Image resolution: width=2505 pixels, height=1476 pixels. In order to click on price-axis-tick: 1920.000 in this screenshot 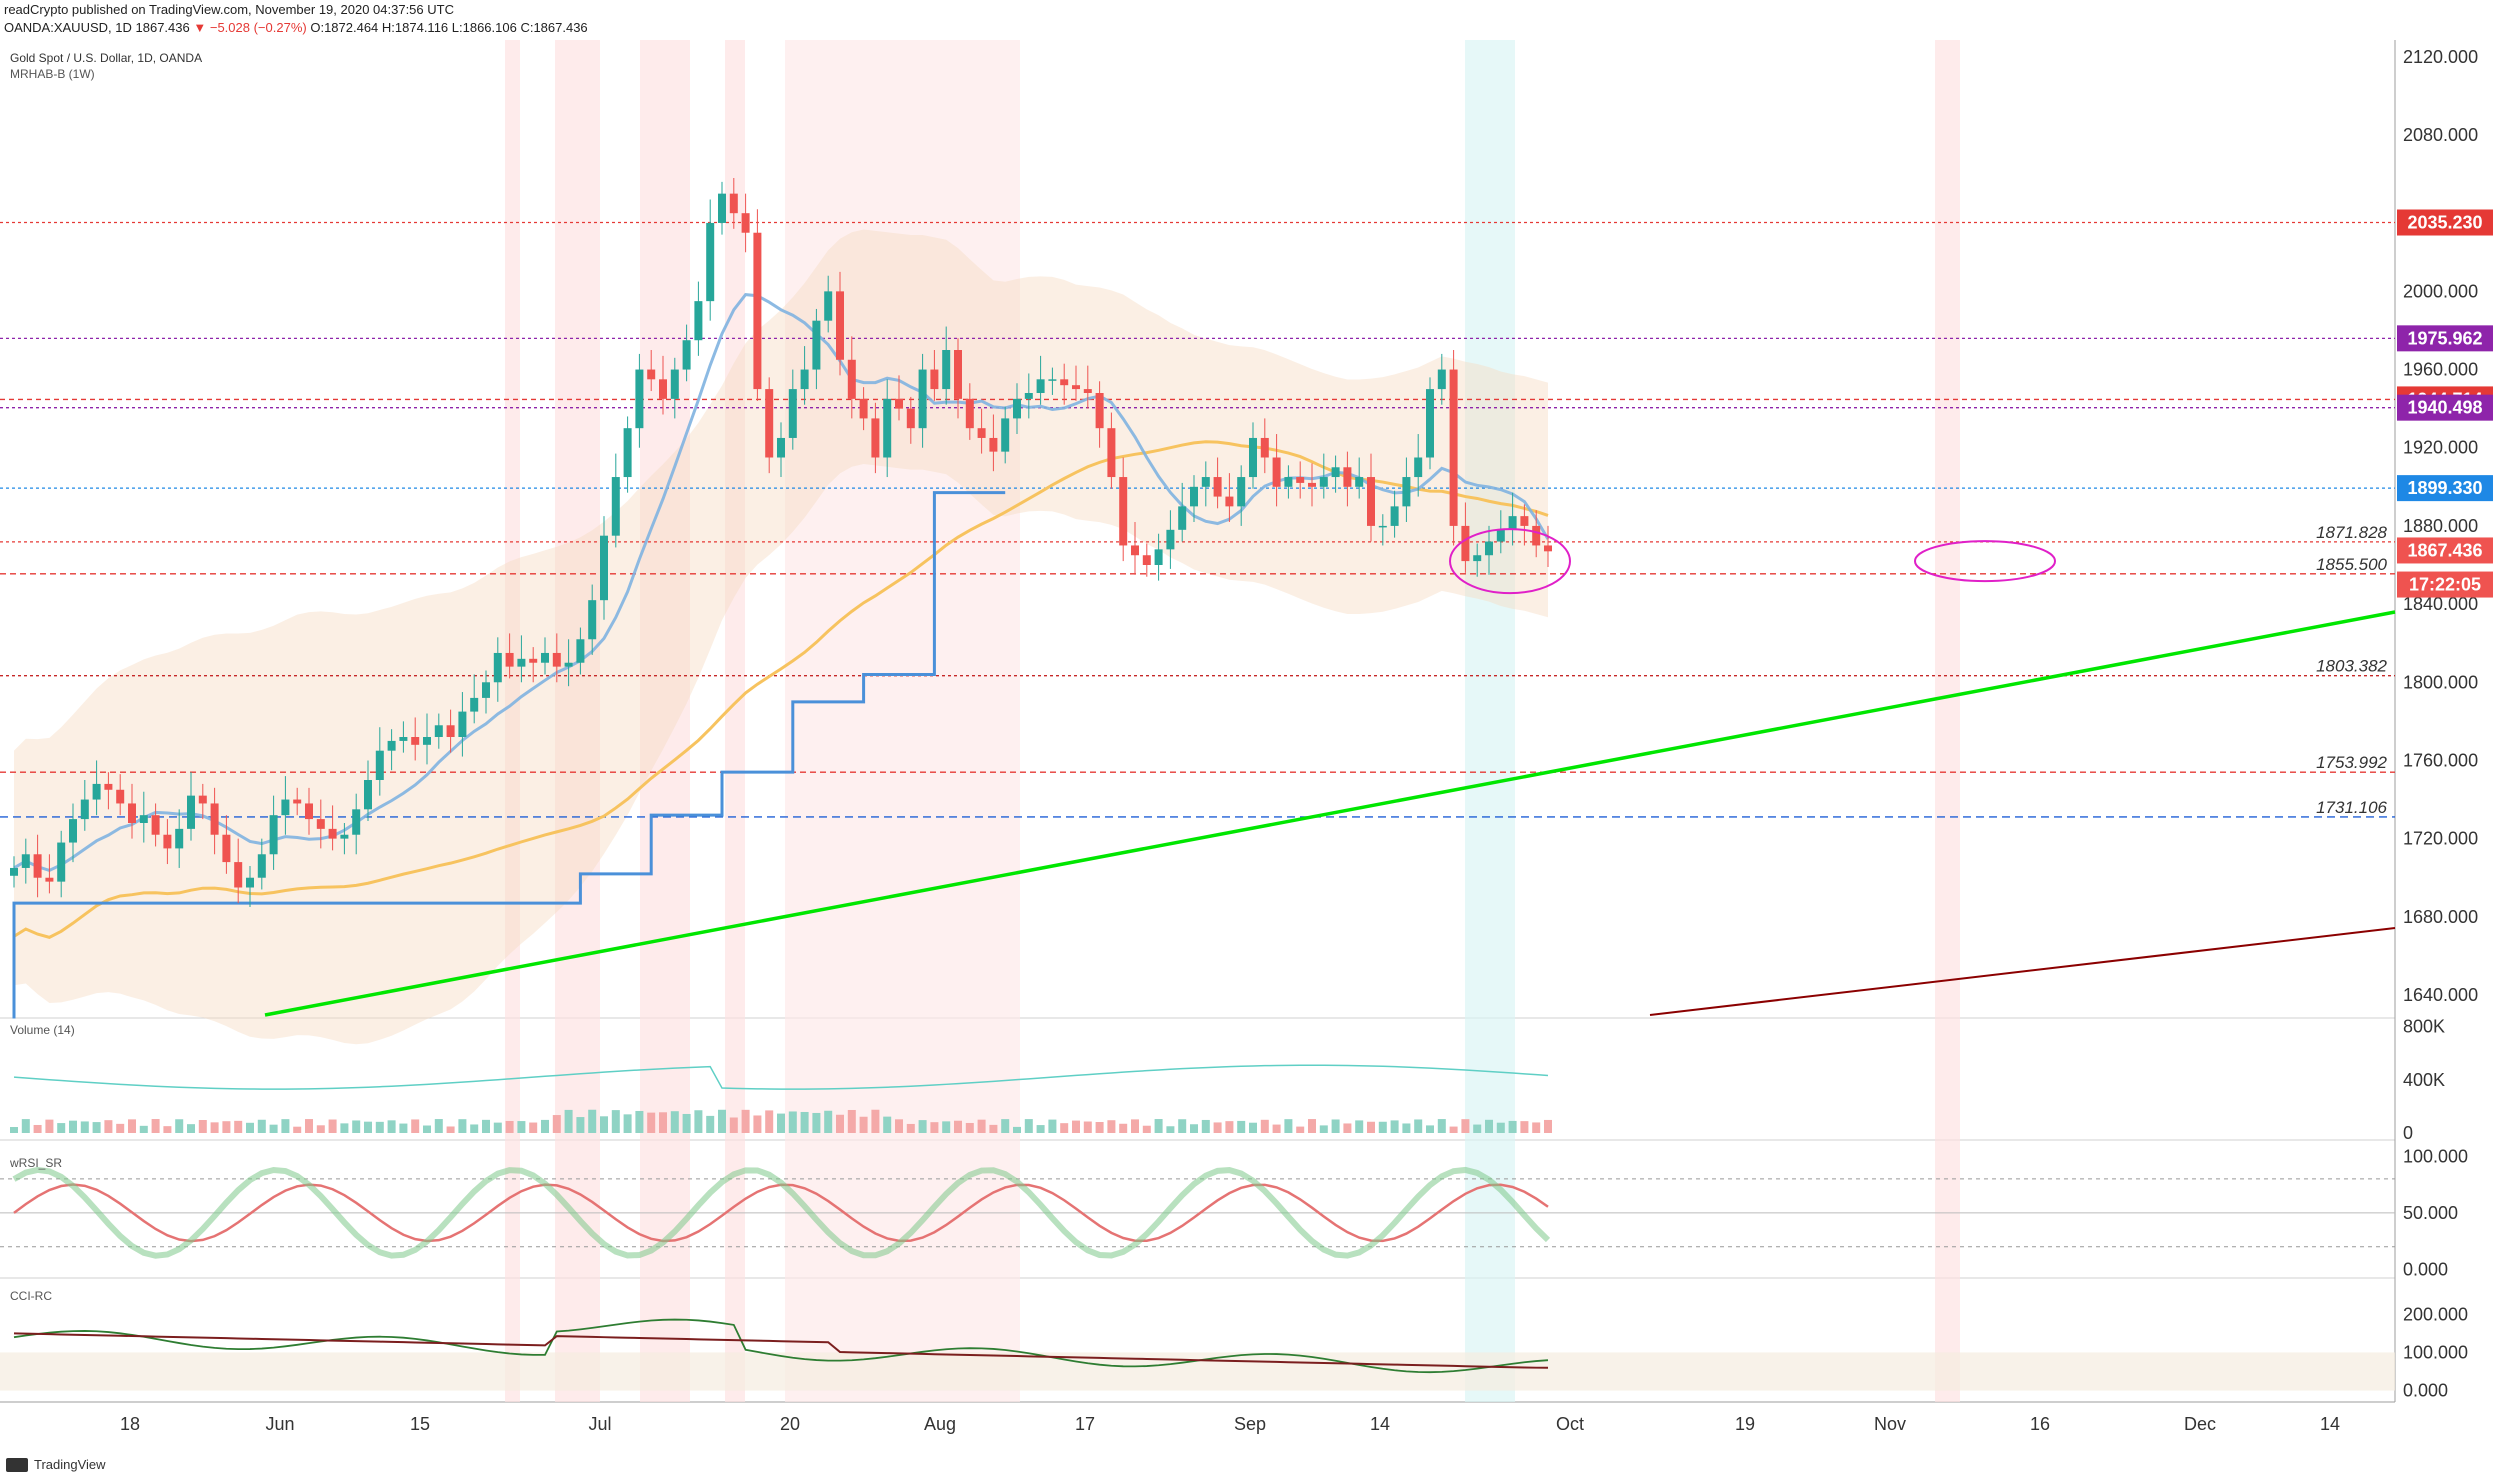, I will do `click(2440, 448)`.